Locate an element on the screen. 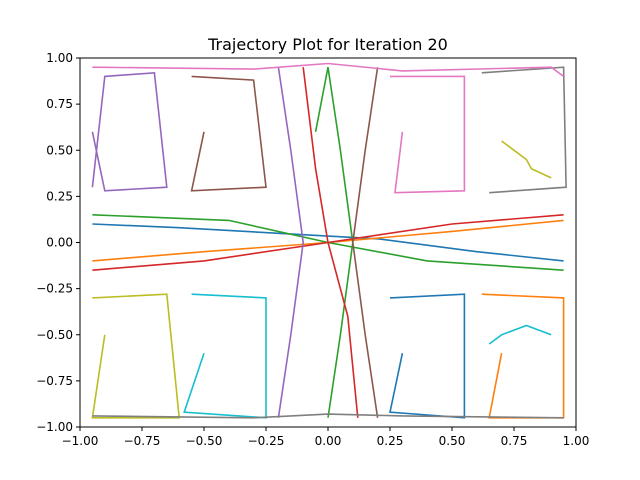 The image size is (640, 480). y-tick-label: 0.25 is located at coordinates (59, 196).